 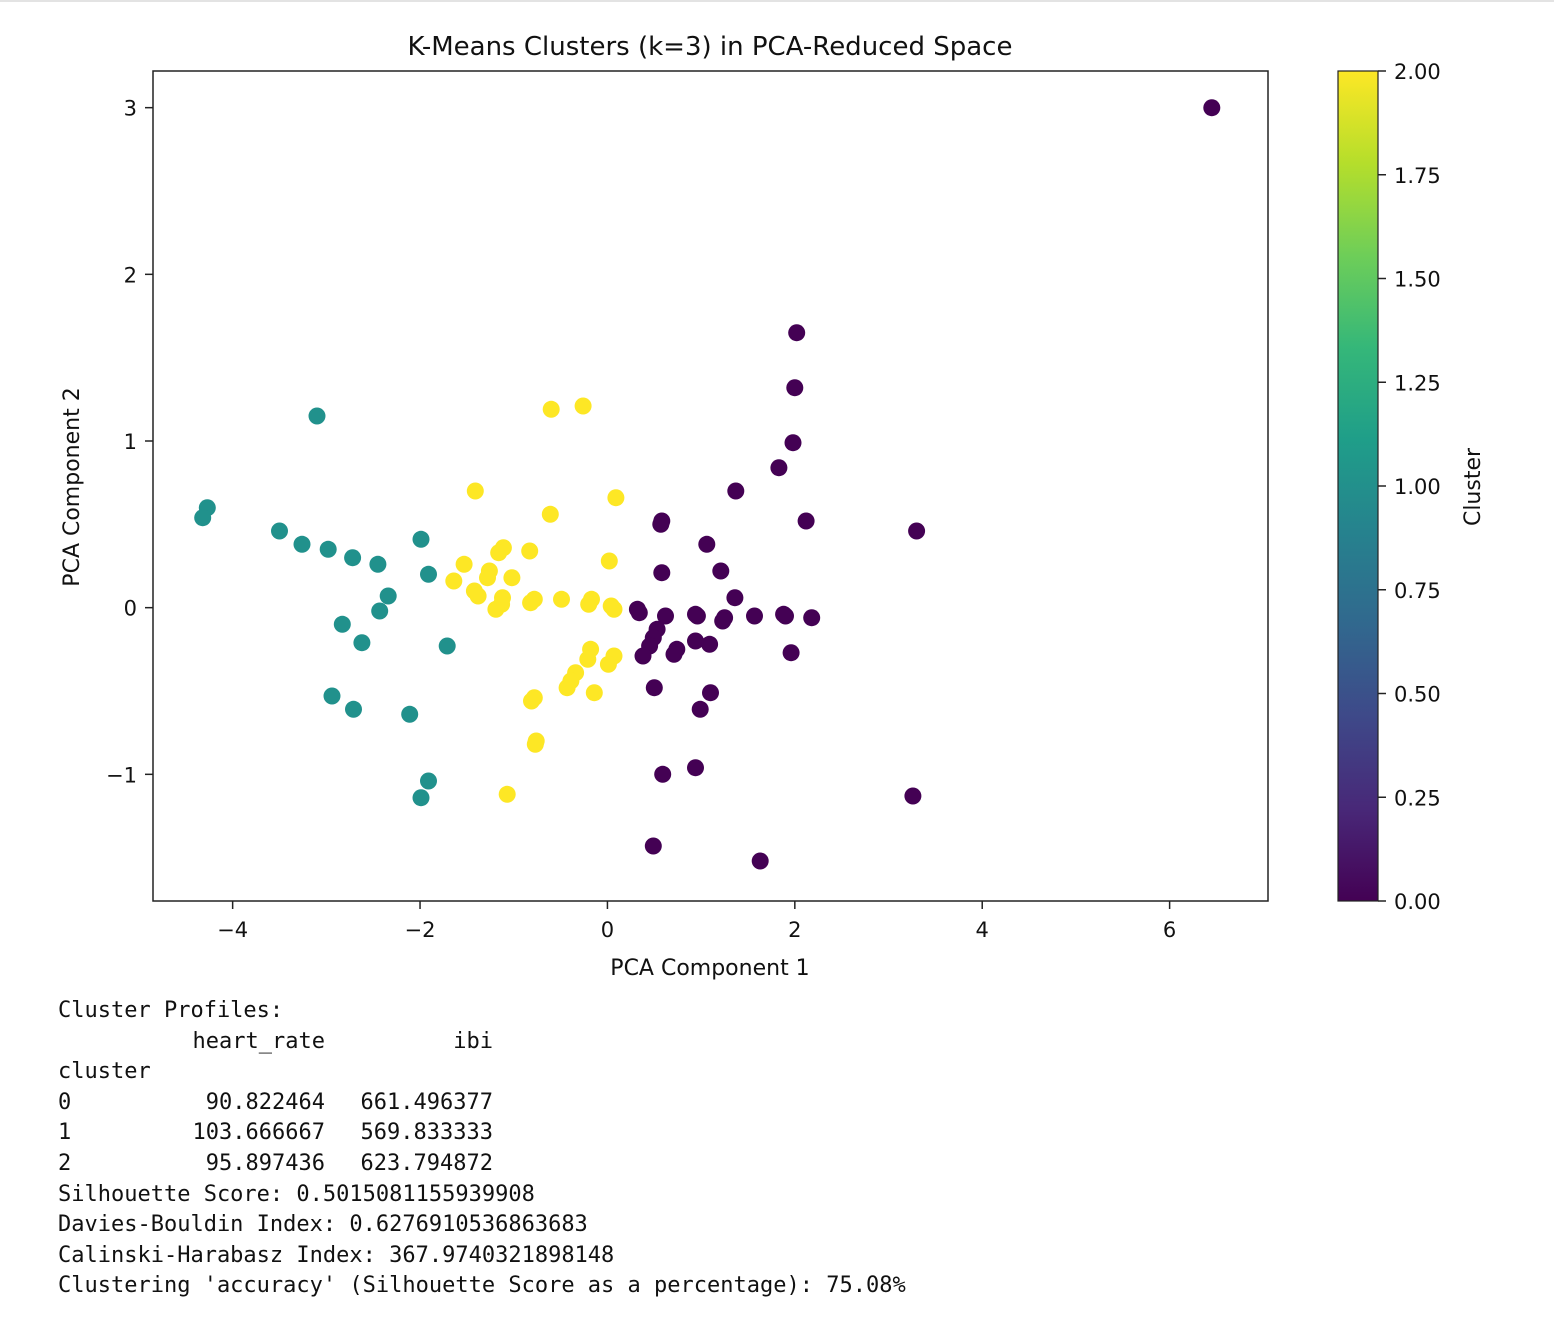 What do you see at coordinates (121, 775) in the screenshot?
I see `y-tick-label: −1` at bounding box center [121, 775].